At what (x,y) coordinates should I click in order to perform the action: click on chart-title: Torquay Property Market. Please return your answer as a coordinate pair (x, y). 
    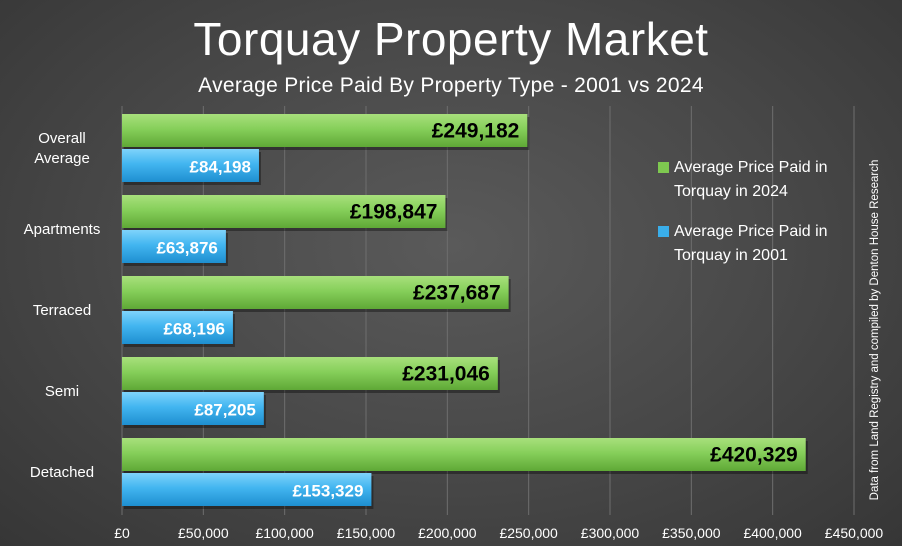
    Looking at the image, I should click on (451, 39).